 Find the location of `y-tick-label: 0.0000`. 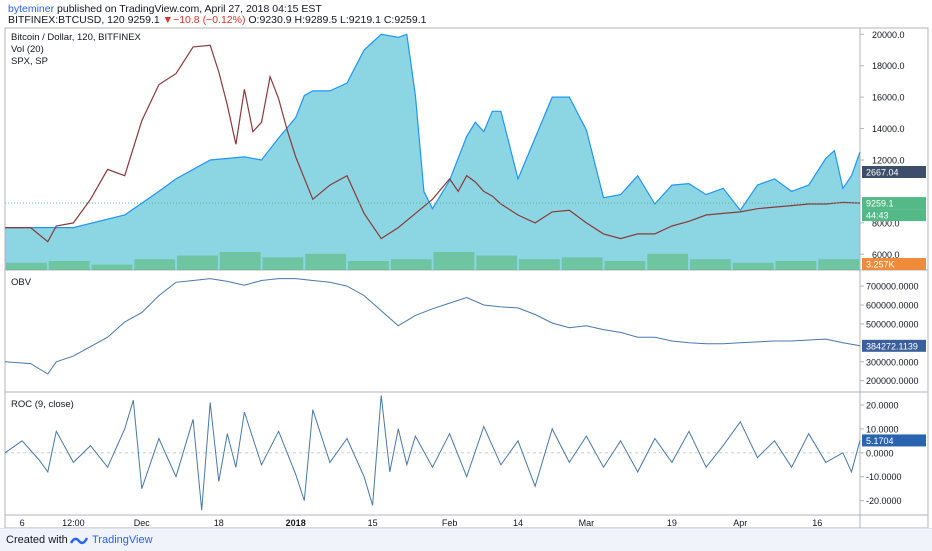

y-tick-label: 0.0000 is located at coordinates (880, 453).